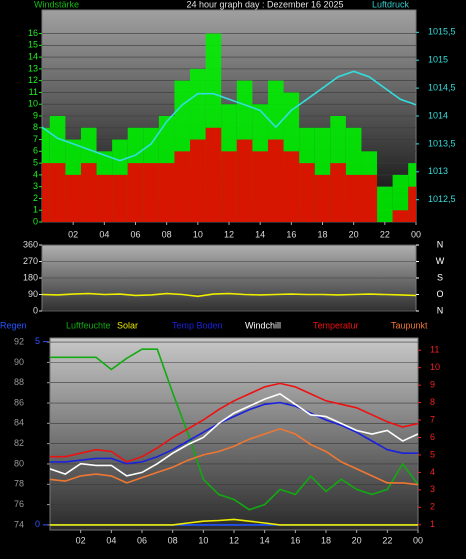  What do you see at coordinates (30, 277) in the screenshot?
I see `y-tick-label: 180` at bounding box center [30, 277].